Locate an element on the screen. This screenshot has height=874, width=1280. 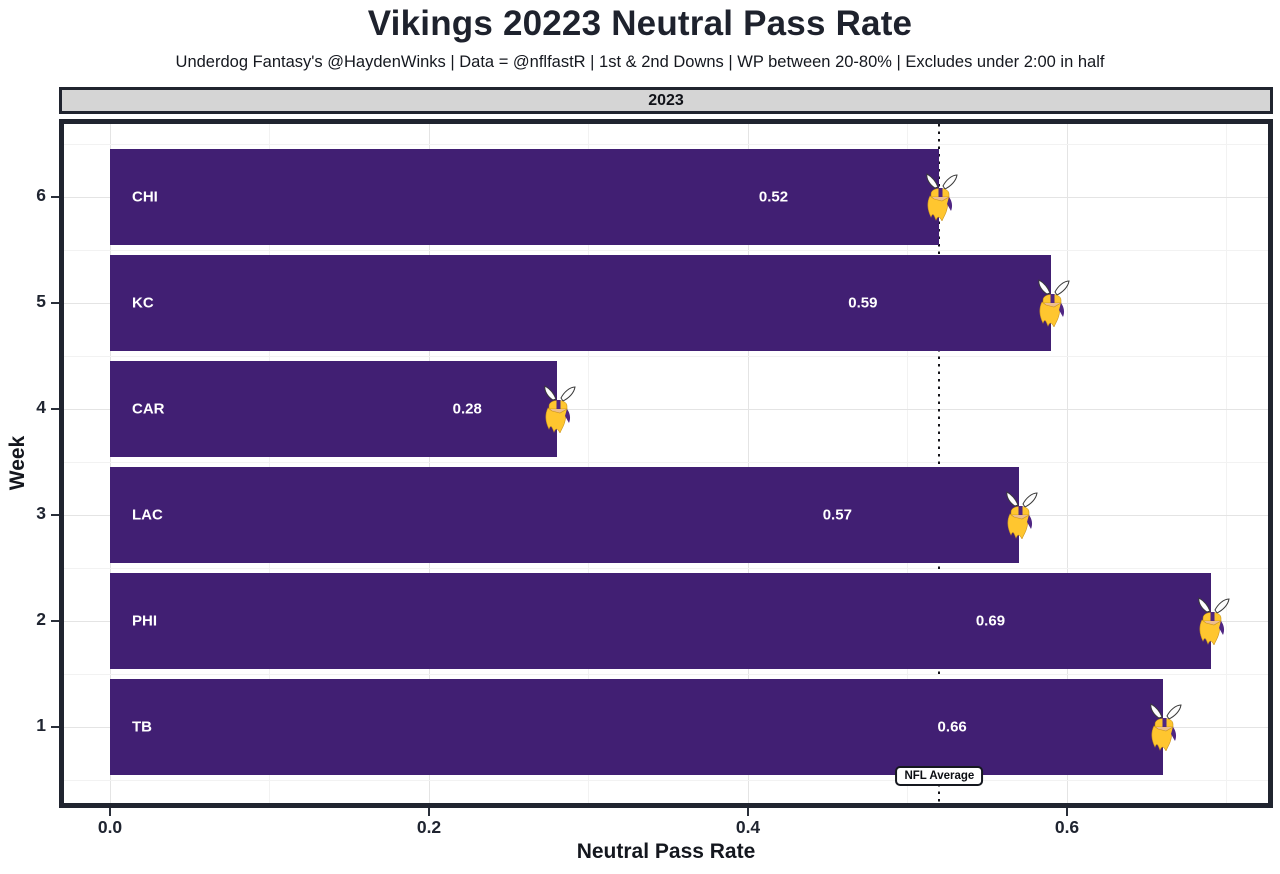
y-tick-label: 4 is located at coordinates (41, 407).